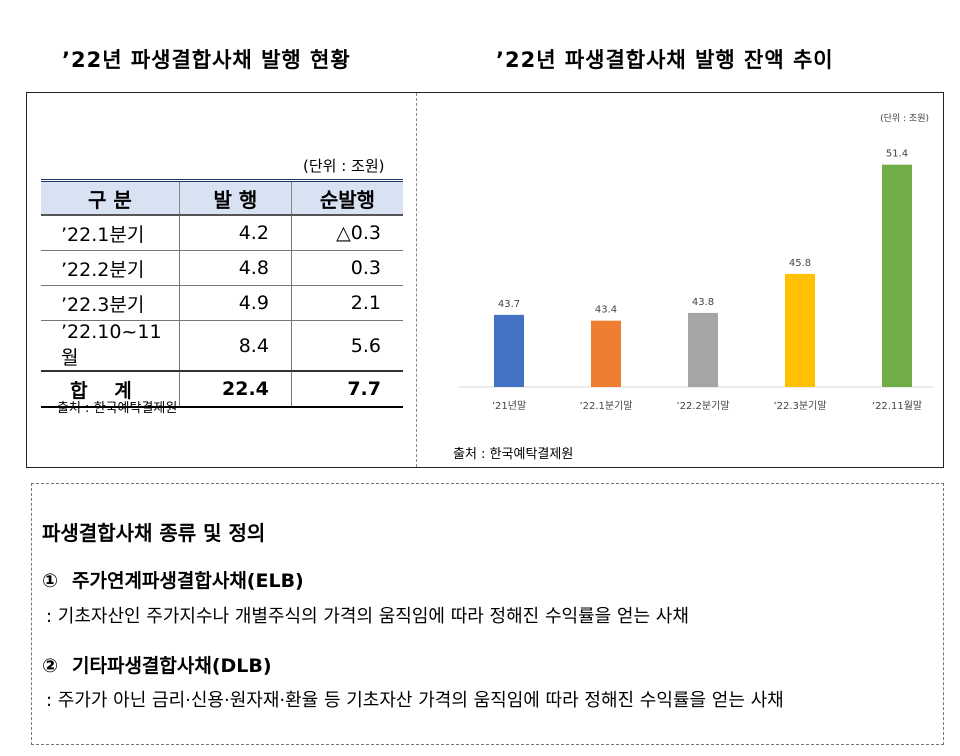  I want to click on header-issuance: 발 행, so click(235, 197).